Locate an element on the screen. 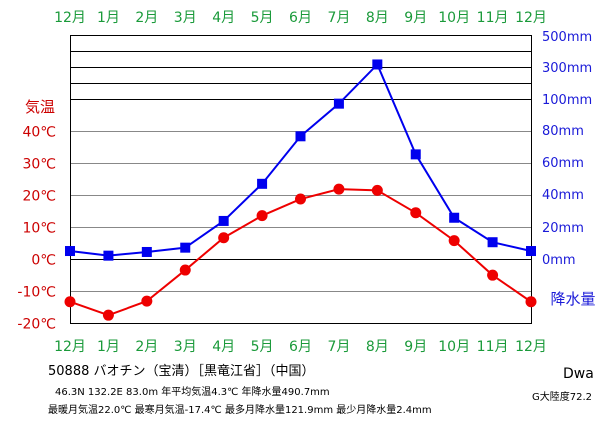 Image resolution: width=611 pixels, height=425 pixels. precipitation-tick-label: 60mm is located at coordinates (563, 163).